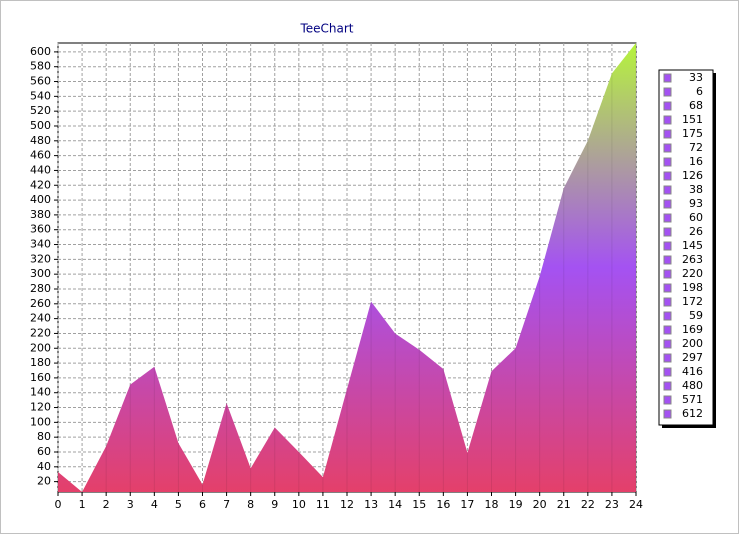 This screenshot has width=739, height=534. What do you see at coordinates (492, 504) in the screenshot?
I see `x-tick-label: 18` at bounding box center [492, 504].